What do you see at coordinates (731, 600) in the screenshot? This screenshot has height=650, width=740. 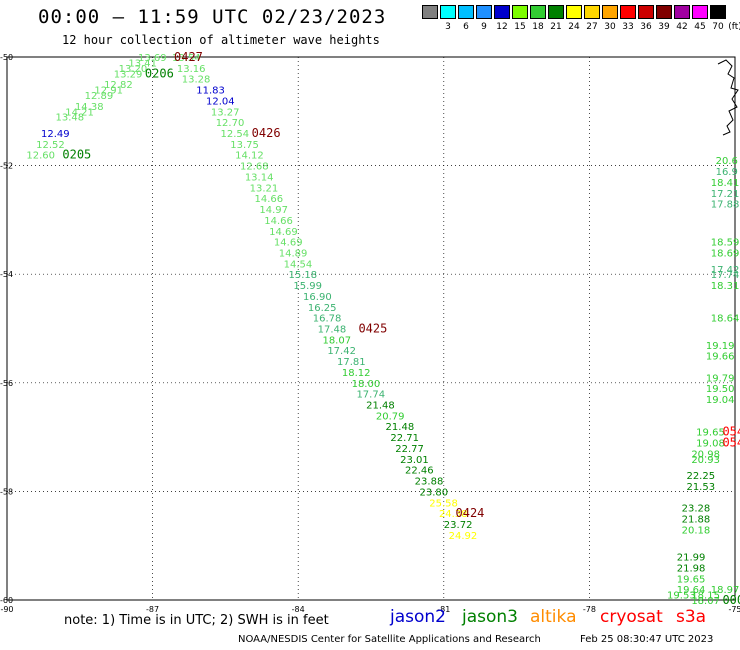 I see `time-label: 000` at bounding box center [731, 600].